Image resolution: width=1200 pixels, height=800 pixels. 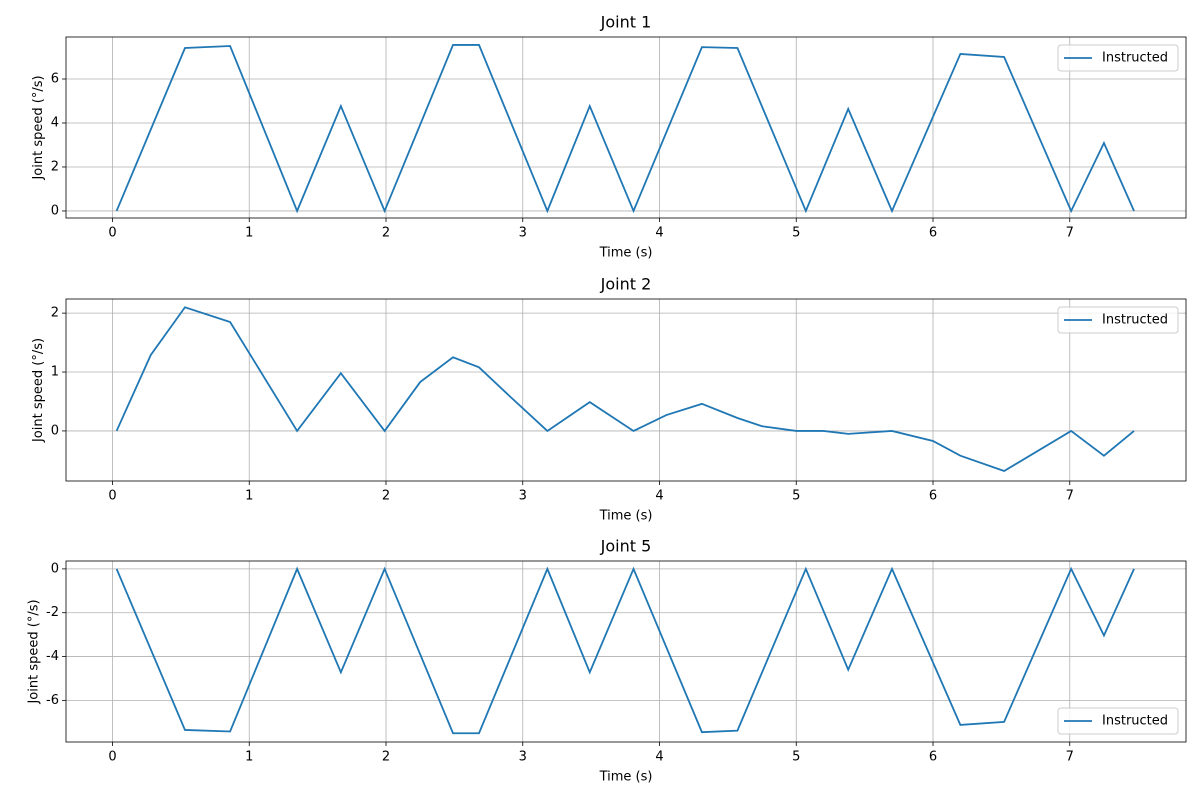 I want to click on subplot-title: Joint 2, so click(x=626, y=284).